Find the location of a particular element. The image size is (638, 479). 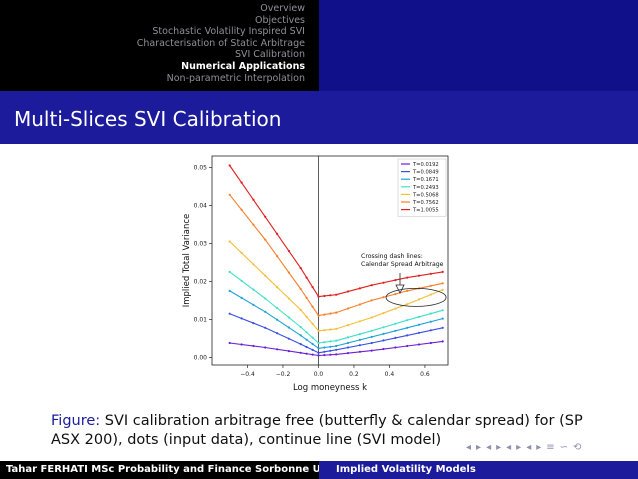

x-axis-label: Log moneyness k is located at coordinates (330, 387).